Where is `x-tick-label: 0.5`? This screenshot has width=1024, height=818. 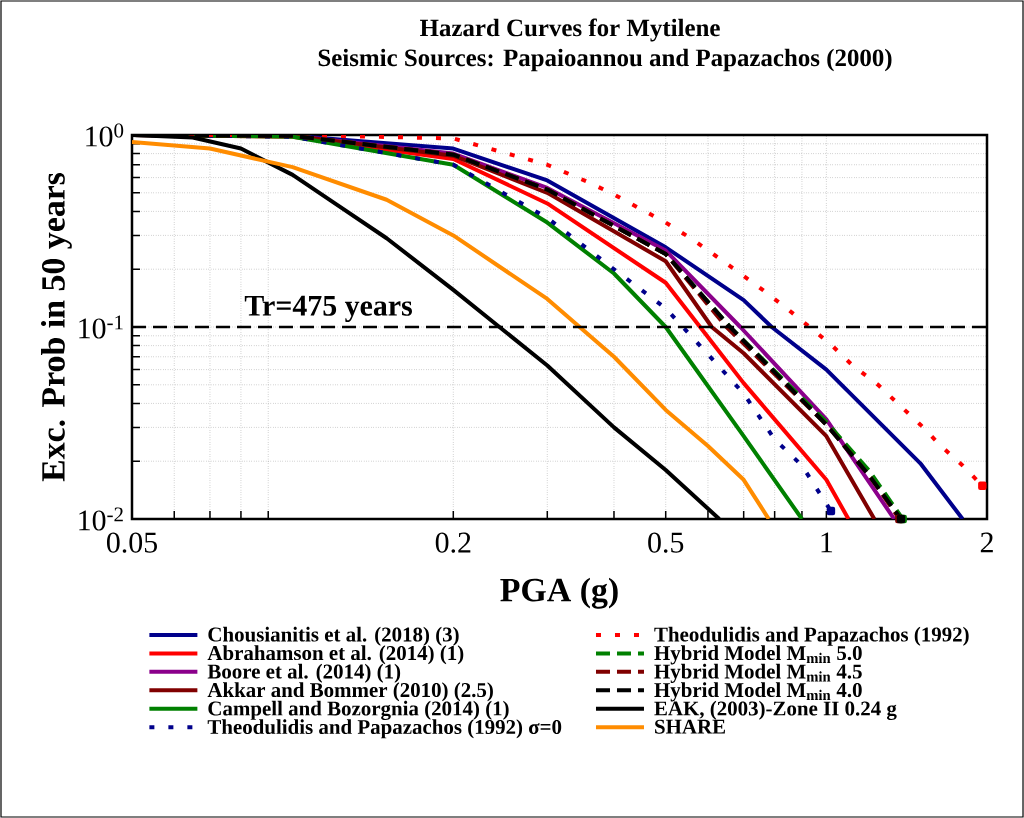 x-tick-label: 0.5 is located at coordinates (666, 542).